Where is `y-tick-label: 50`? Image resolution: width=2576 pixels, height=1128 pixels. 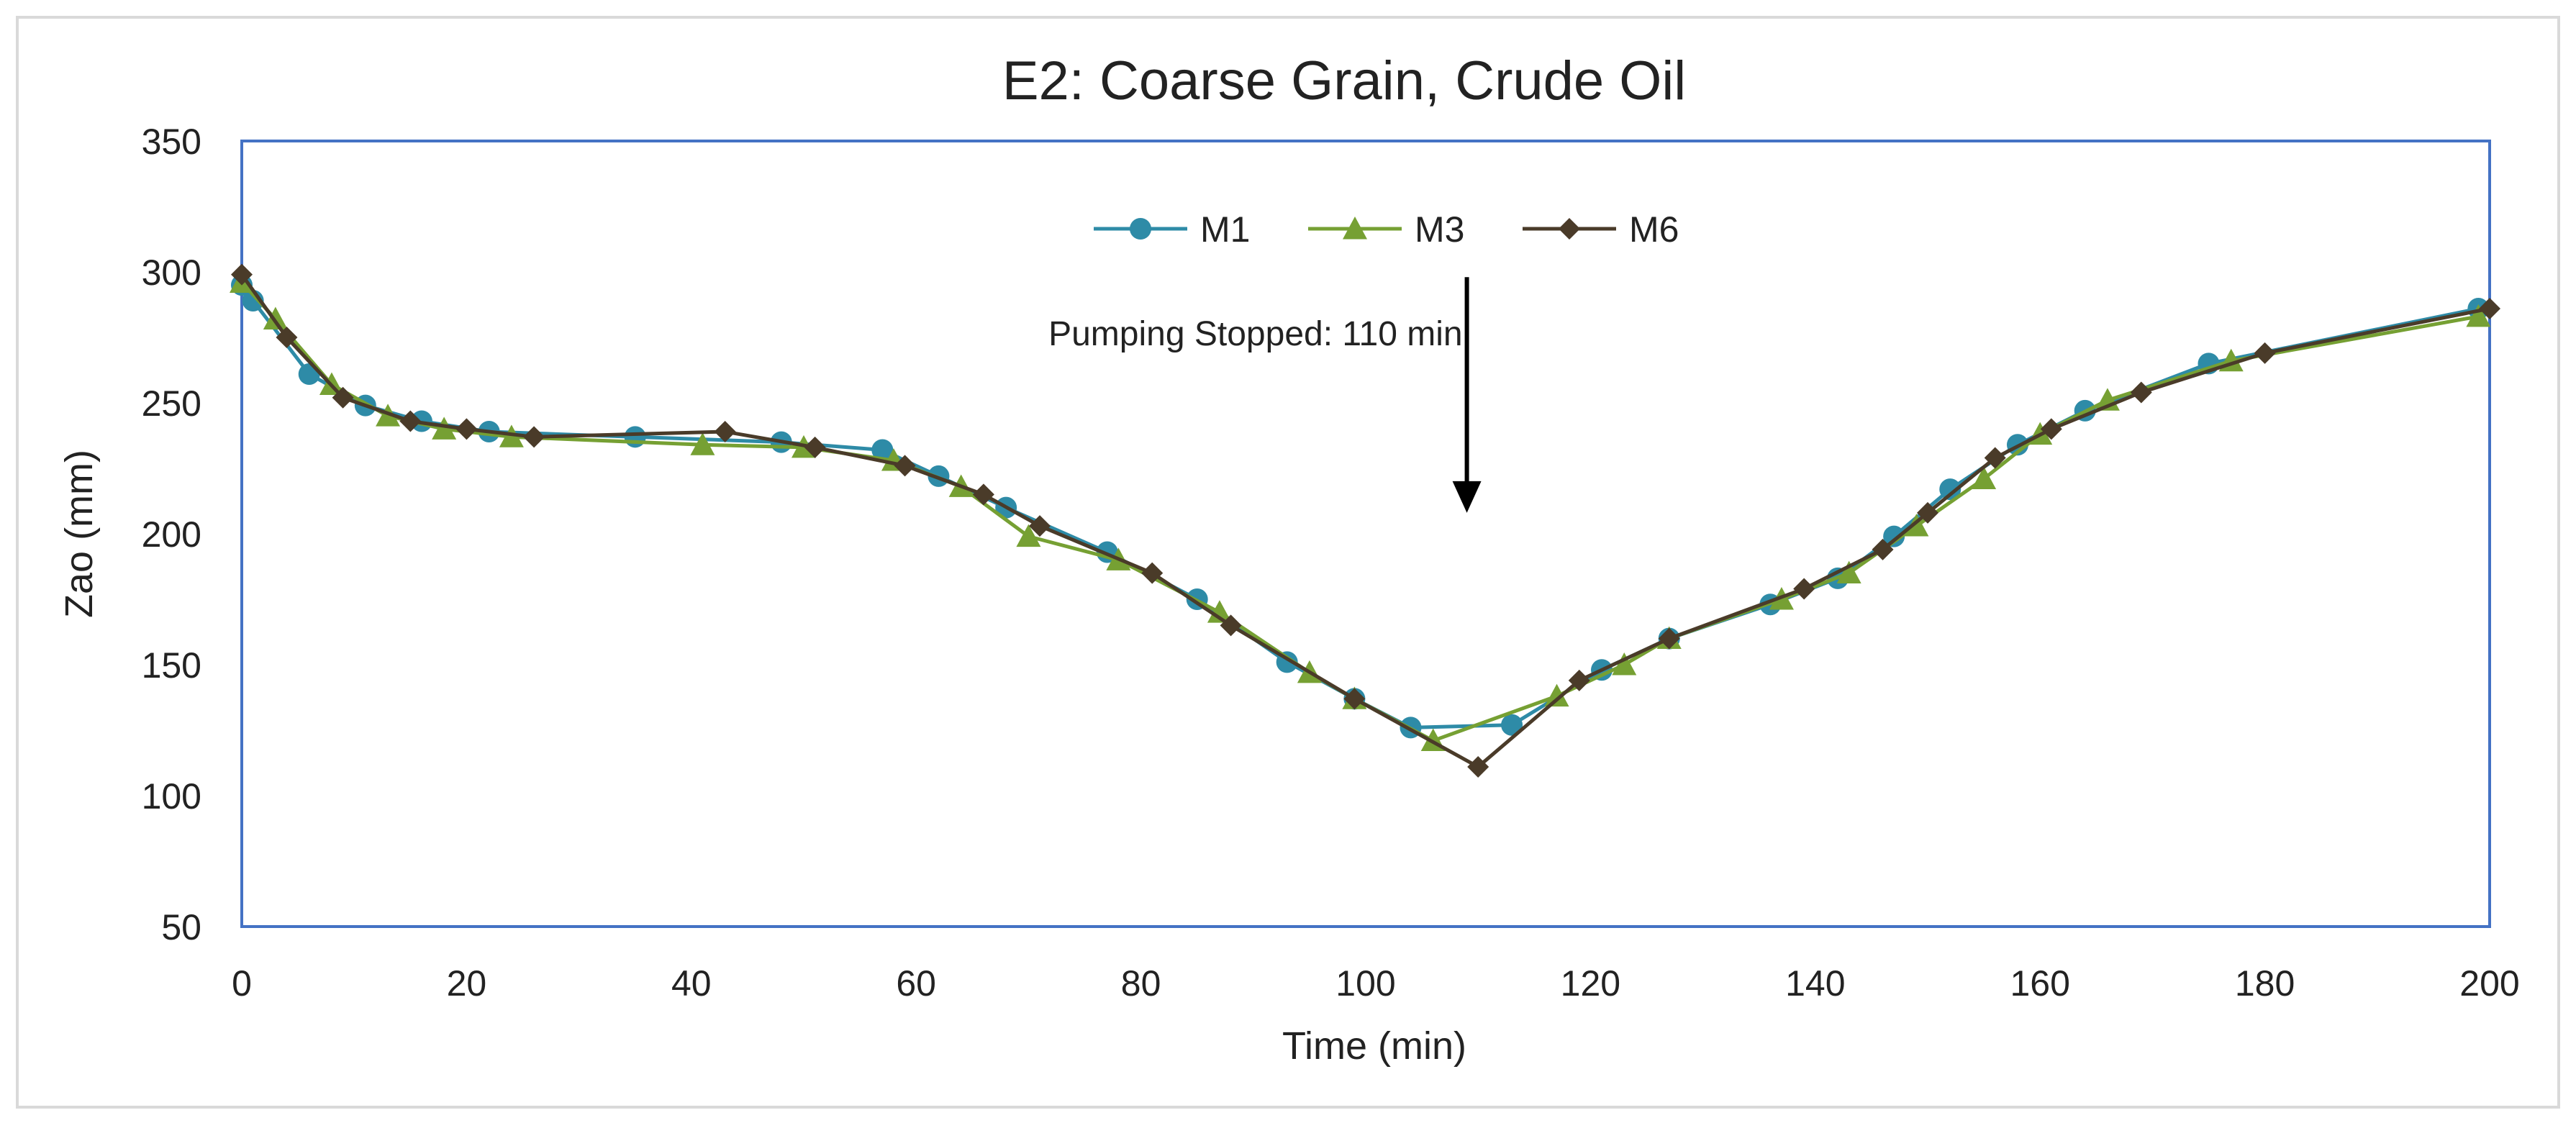 y-tick-label: 50 is located at coordinates (181, 927).